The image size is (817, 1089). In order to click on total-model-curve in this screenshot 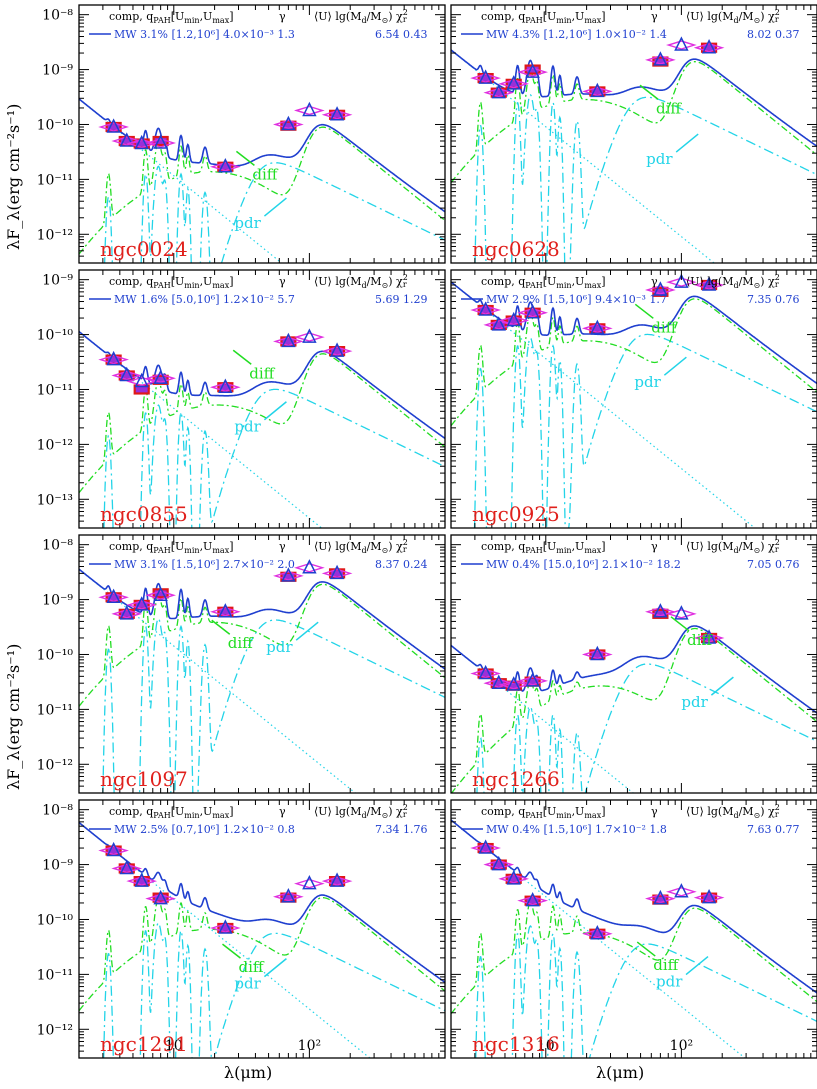, I will do `click(262, 155)`.